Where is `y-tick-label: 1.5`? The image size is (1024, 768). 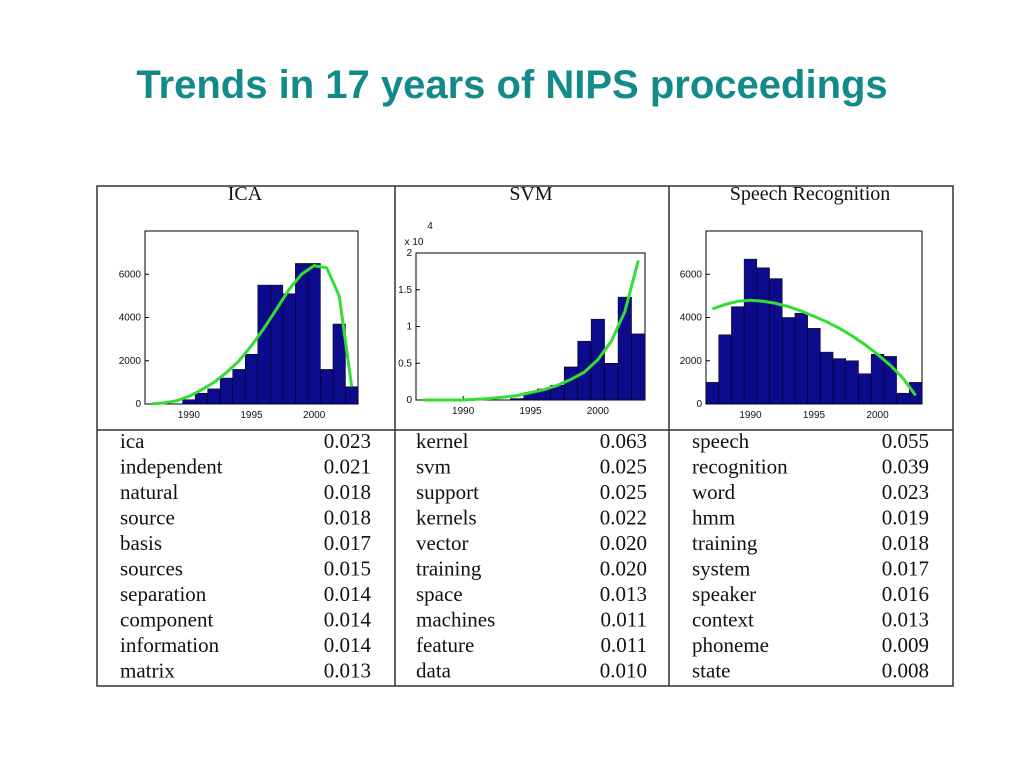
y-tick-label: 1.5 is located at coordinates (405, 290).